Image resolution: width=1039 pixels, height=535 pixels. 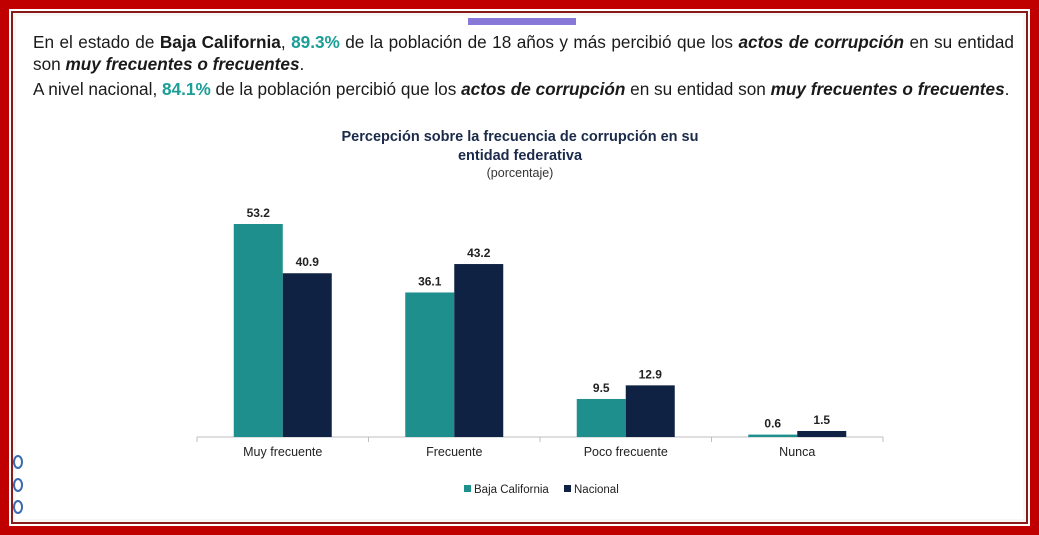 I want to click on data-label: 9.5, so click(x=601, y=388).